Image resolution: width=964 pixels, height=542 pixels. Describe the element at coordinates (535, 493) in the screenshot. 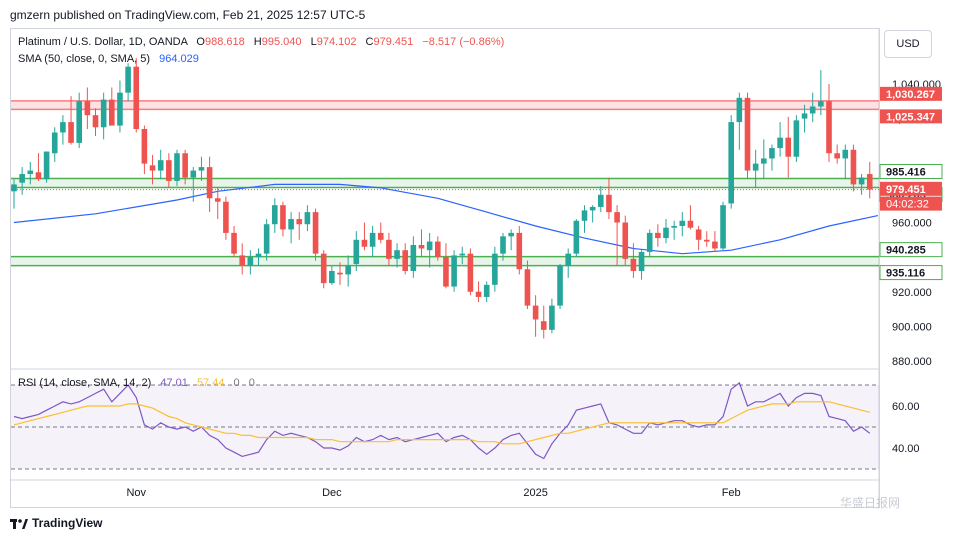

I see `x-tick-label-2: 2025` at that location.